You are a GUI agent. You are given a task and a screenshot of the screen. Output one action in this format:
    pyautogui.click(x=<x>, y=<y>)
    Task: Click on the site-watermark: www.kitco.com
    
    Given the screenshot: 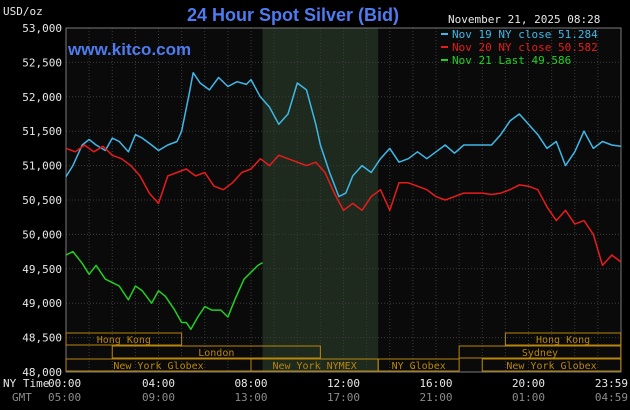 What is the action you would take?
    pyautogui.click(x=129, y=49)
    